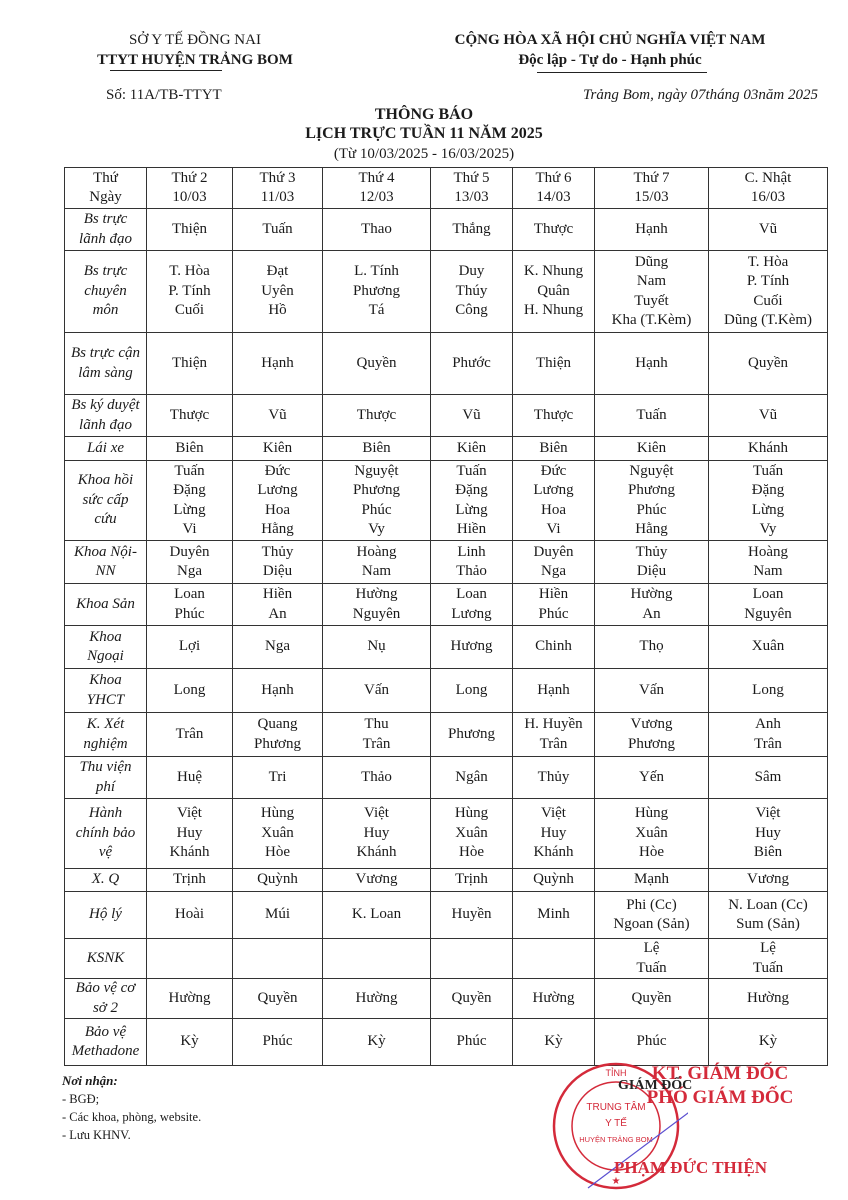 This screenshot has width=848, height=1200. I want to click on duty-cell: Tuấn Đặng Lừng Vy, so click(768, 500).